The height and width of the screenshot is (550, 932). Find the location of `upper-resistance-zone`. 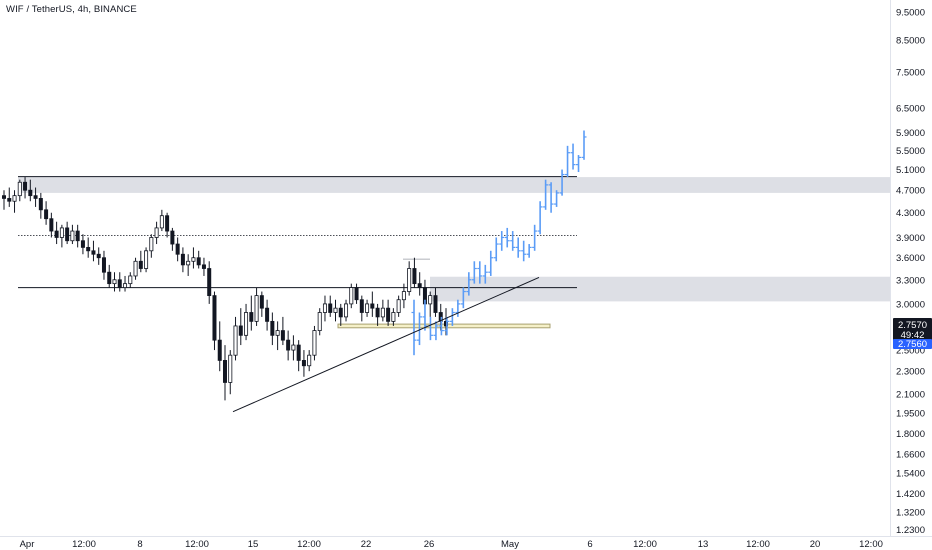

upper-resistance-zone is located at coordinates (454, 185).